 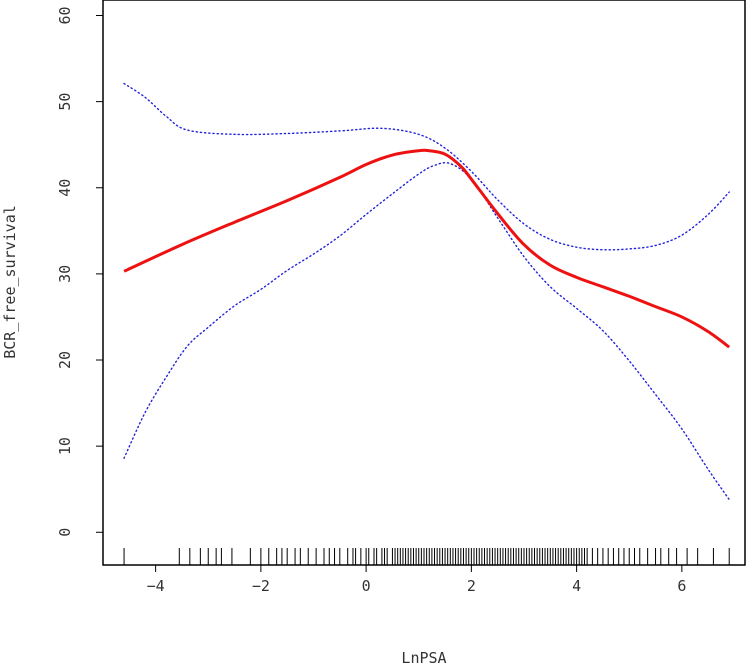 What do you see at coordinates (65, 360) in the screenshot?
I see `y-tick-label: 20` at bounding box center [65, 360].